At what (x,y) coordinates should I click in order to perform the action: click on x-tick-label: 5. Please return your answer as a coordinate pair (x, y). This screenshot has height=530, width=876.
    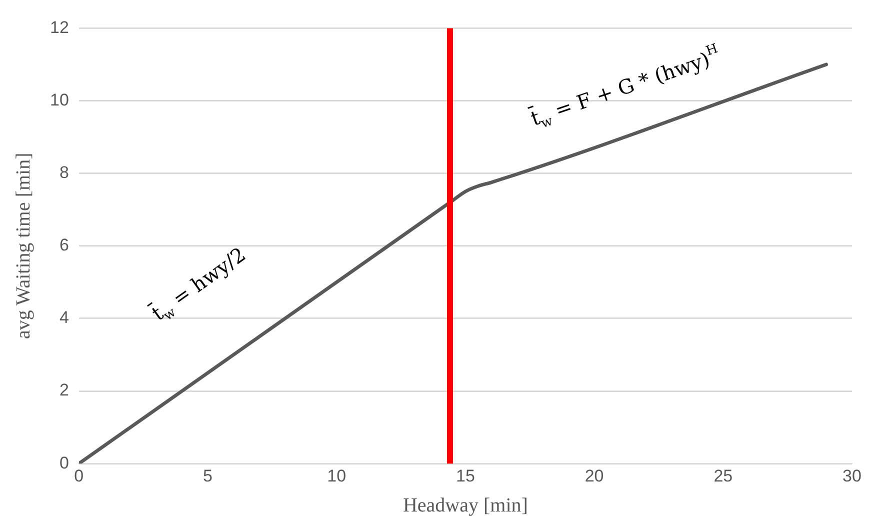
    Looking at the image, I should click on (207, 476).